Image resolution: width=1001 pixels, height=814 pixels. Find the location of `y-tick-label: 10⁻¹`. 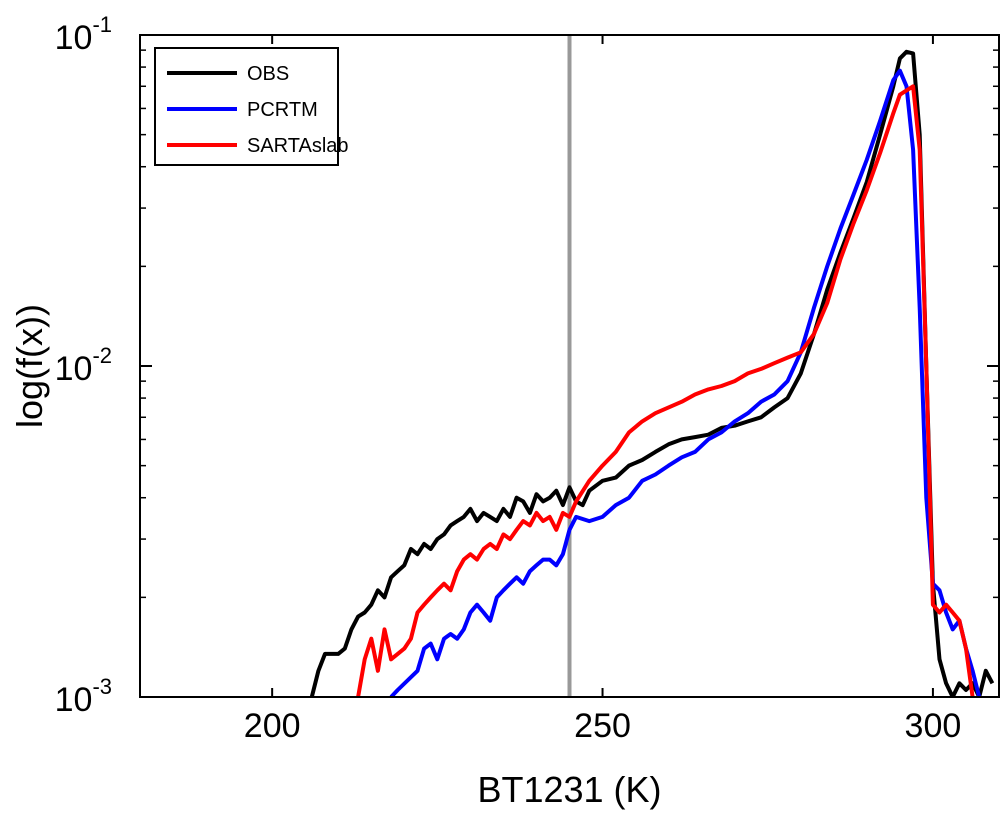

y-tick-label: 10⁻¹ is located at coordinates (83, 34).